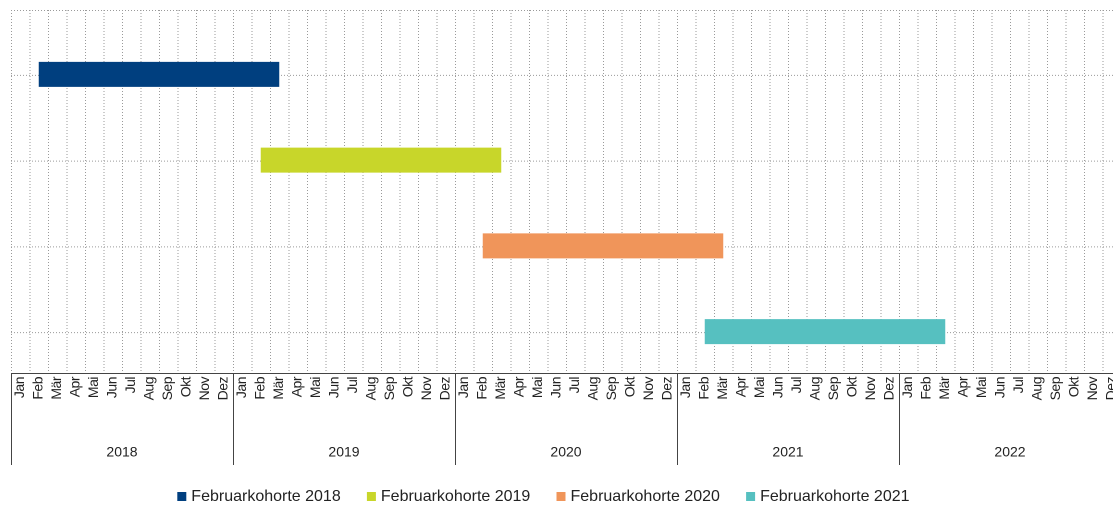 Image resolution: width=1113 pixels, height=509 pixels. Describe the element at coordinates (1009, 452) in the screenshot. I see `year-label: 2022` at that location.